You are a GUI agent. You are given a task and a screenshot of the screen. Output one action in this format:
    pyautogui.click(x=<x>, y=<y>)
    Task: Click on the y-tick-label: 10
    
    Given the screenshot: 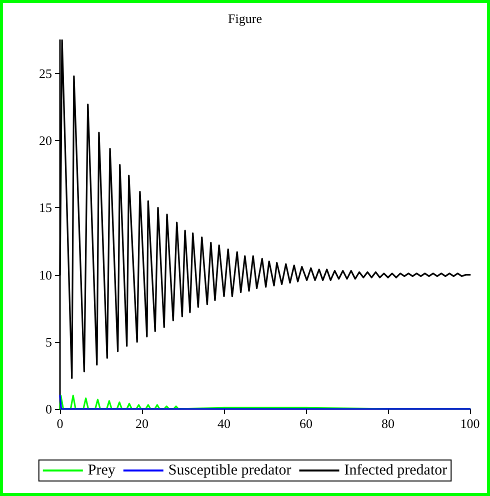 What is the action you would take?
    pyautogui.click(x=45, y=274)
    